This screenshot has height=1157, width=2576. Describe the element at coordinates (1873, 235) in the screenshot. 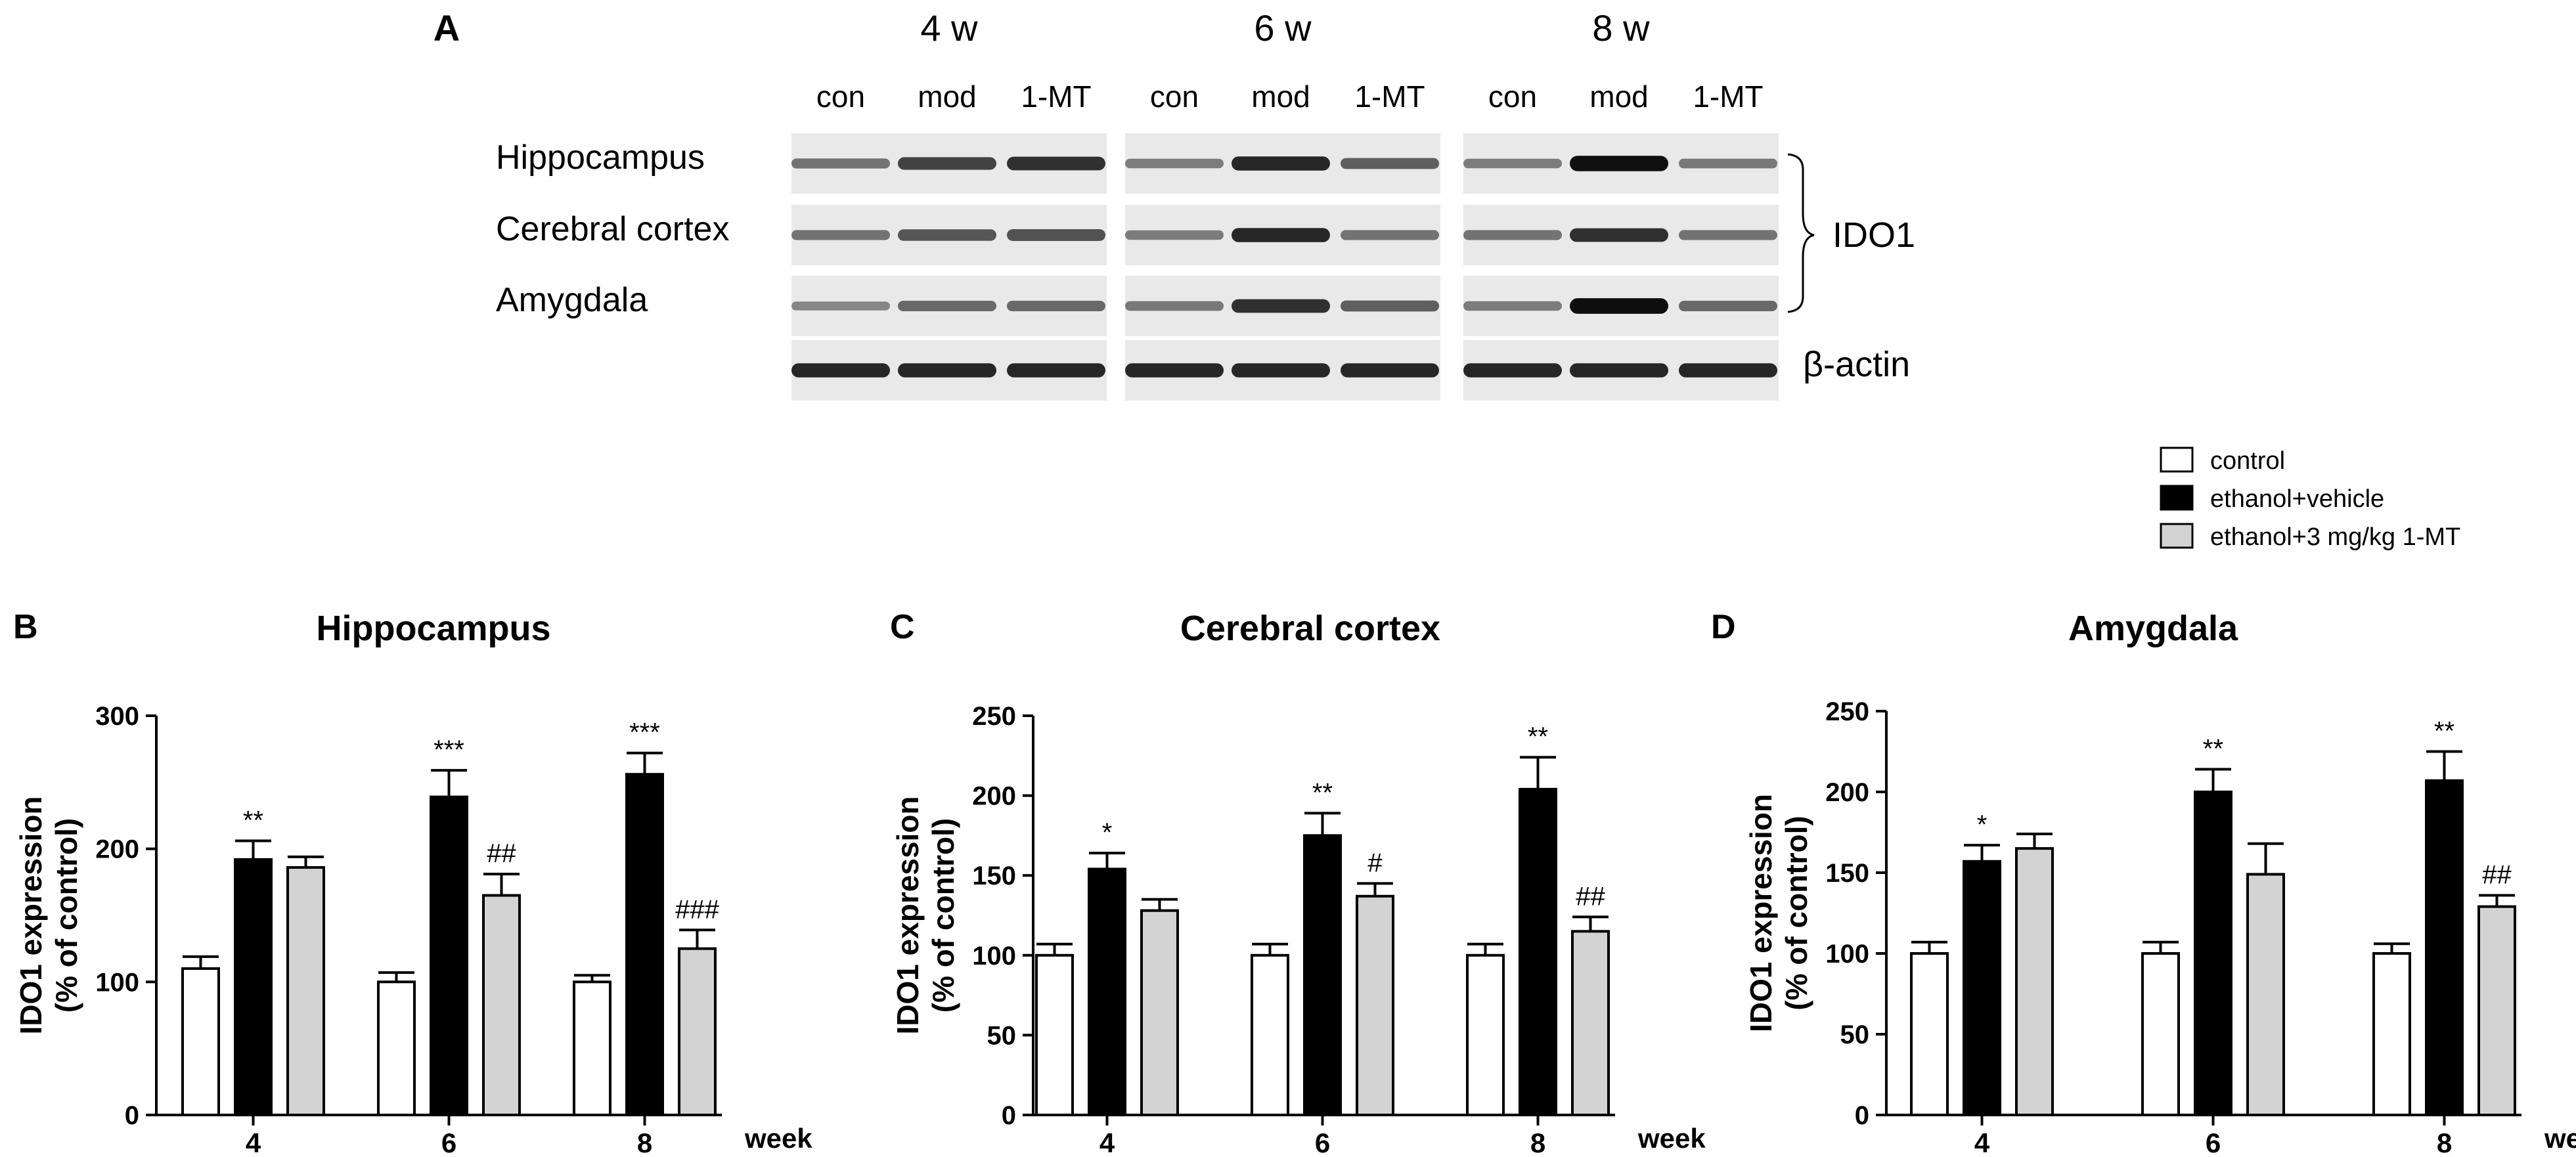

I see `ido1-label: IDO1` at that location.